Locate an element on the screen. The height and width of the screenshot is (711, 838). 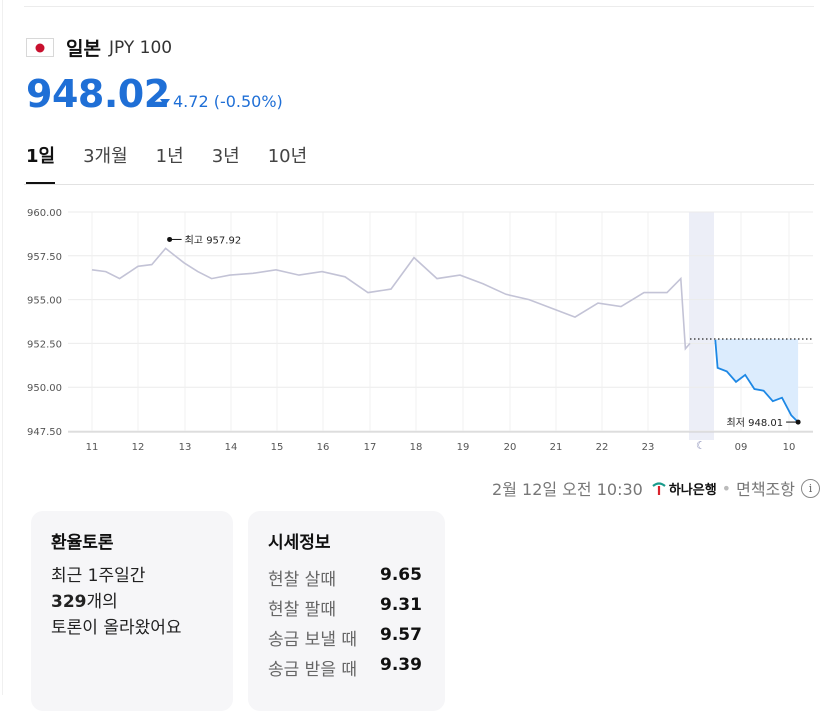
currency-code: JPY 100 is located at coordinates (140, 47).